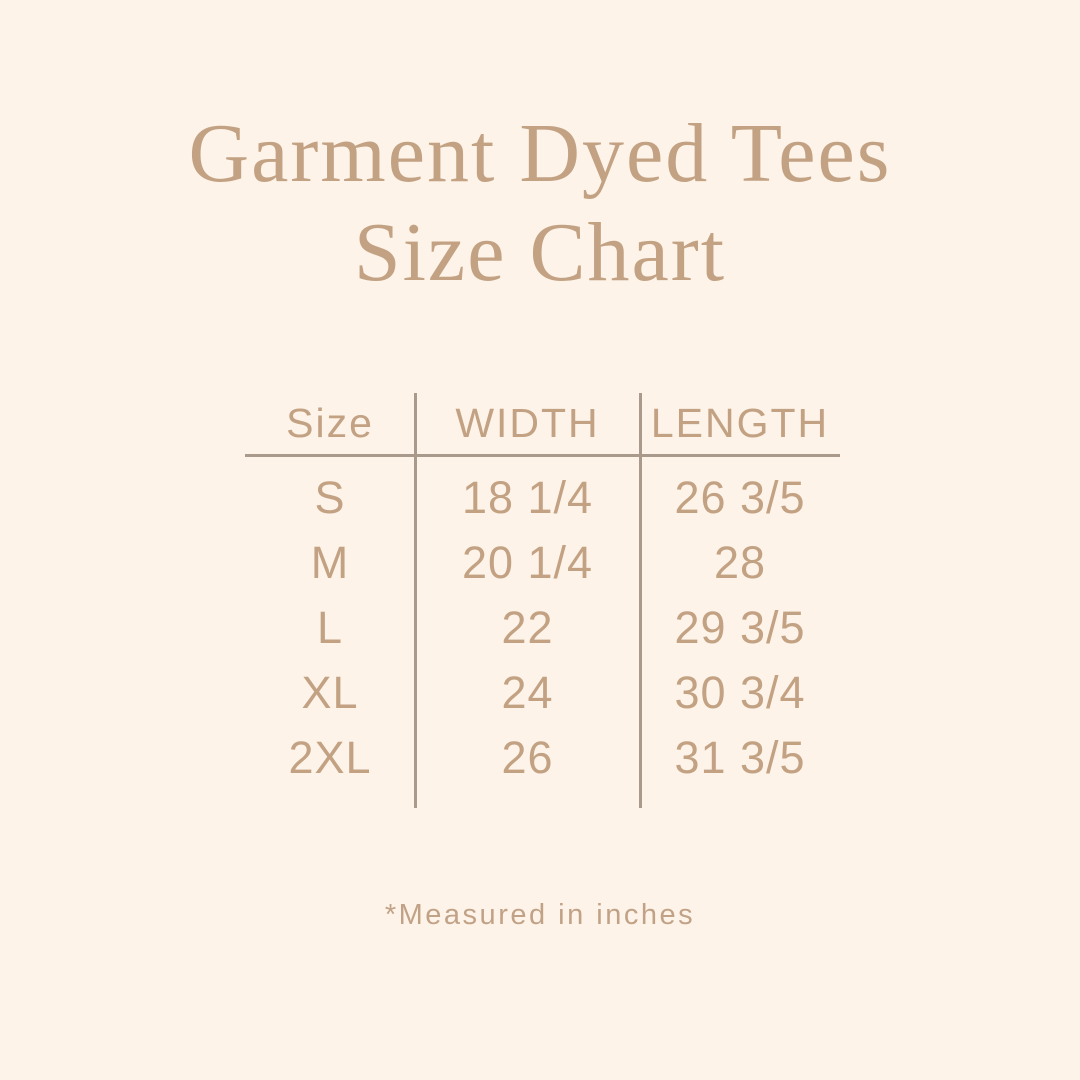  I want to click on column-divider-width-length, so click(640, 600).